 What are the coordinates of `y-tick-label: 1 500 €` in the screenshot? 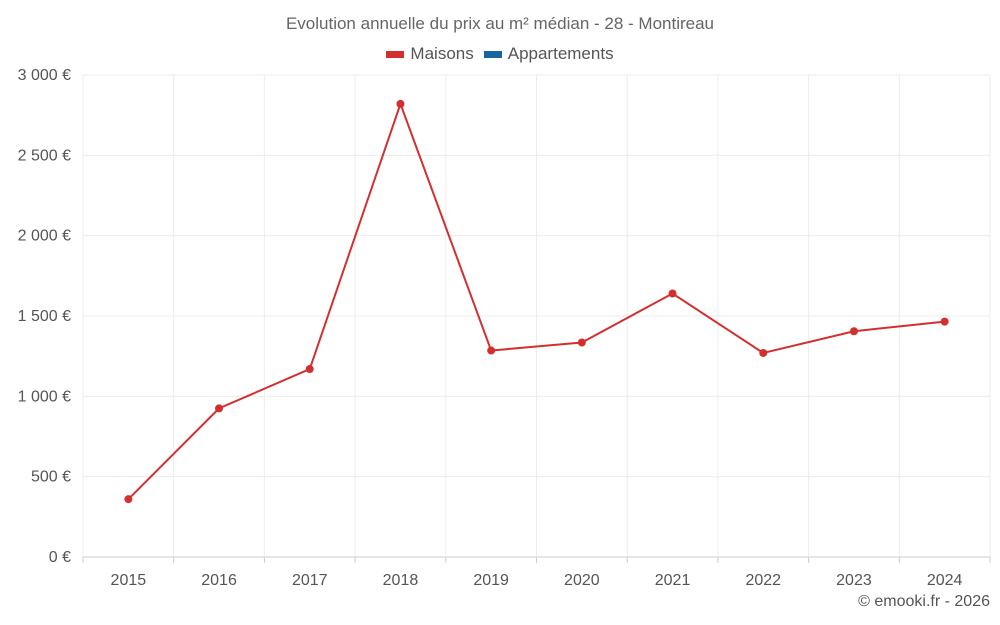 It's located at (44, 316).